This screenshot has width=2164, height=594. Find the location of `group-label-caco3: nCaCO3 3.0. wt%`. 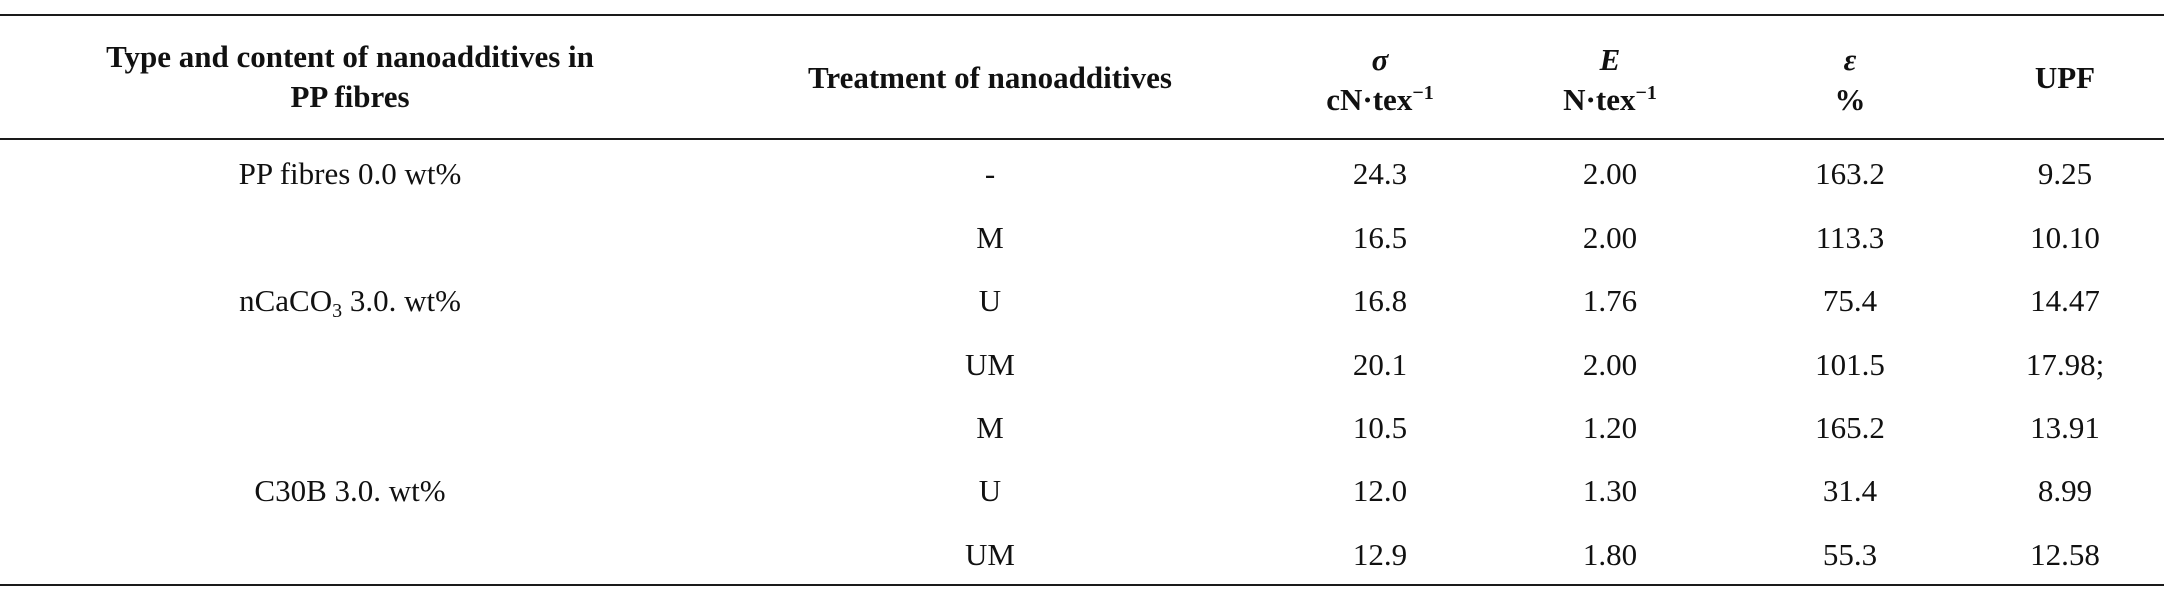

group-label-caco3: nCaCO3 3.0. wt% is located at coordinates (350, 301).